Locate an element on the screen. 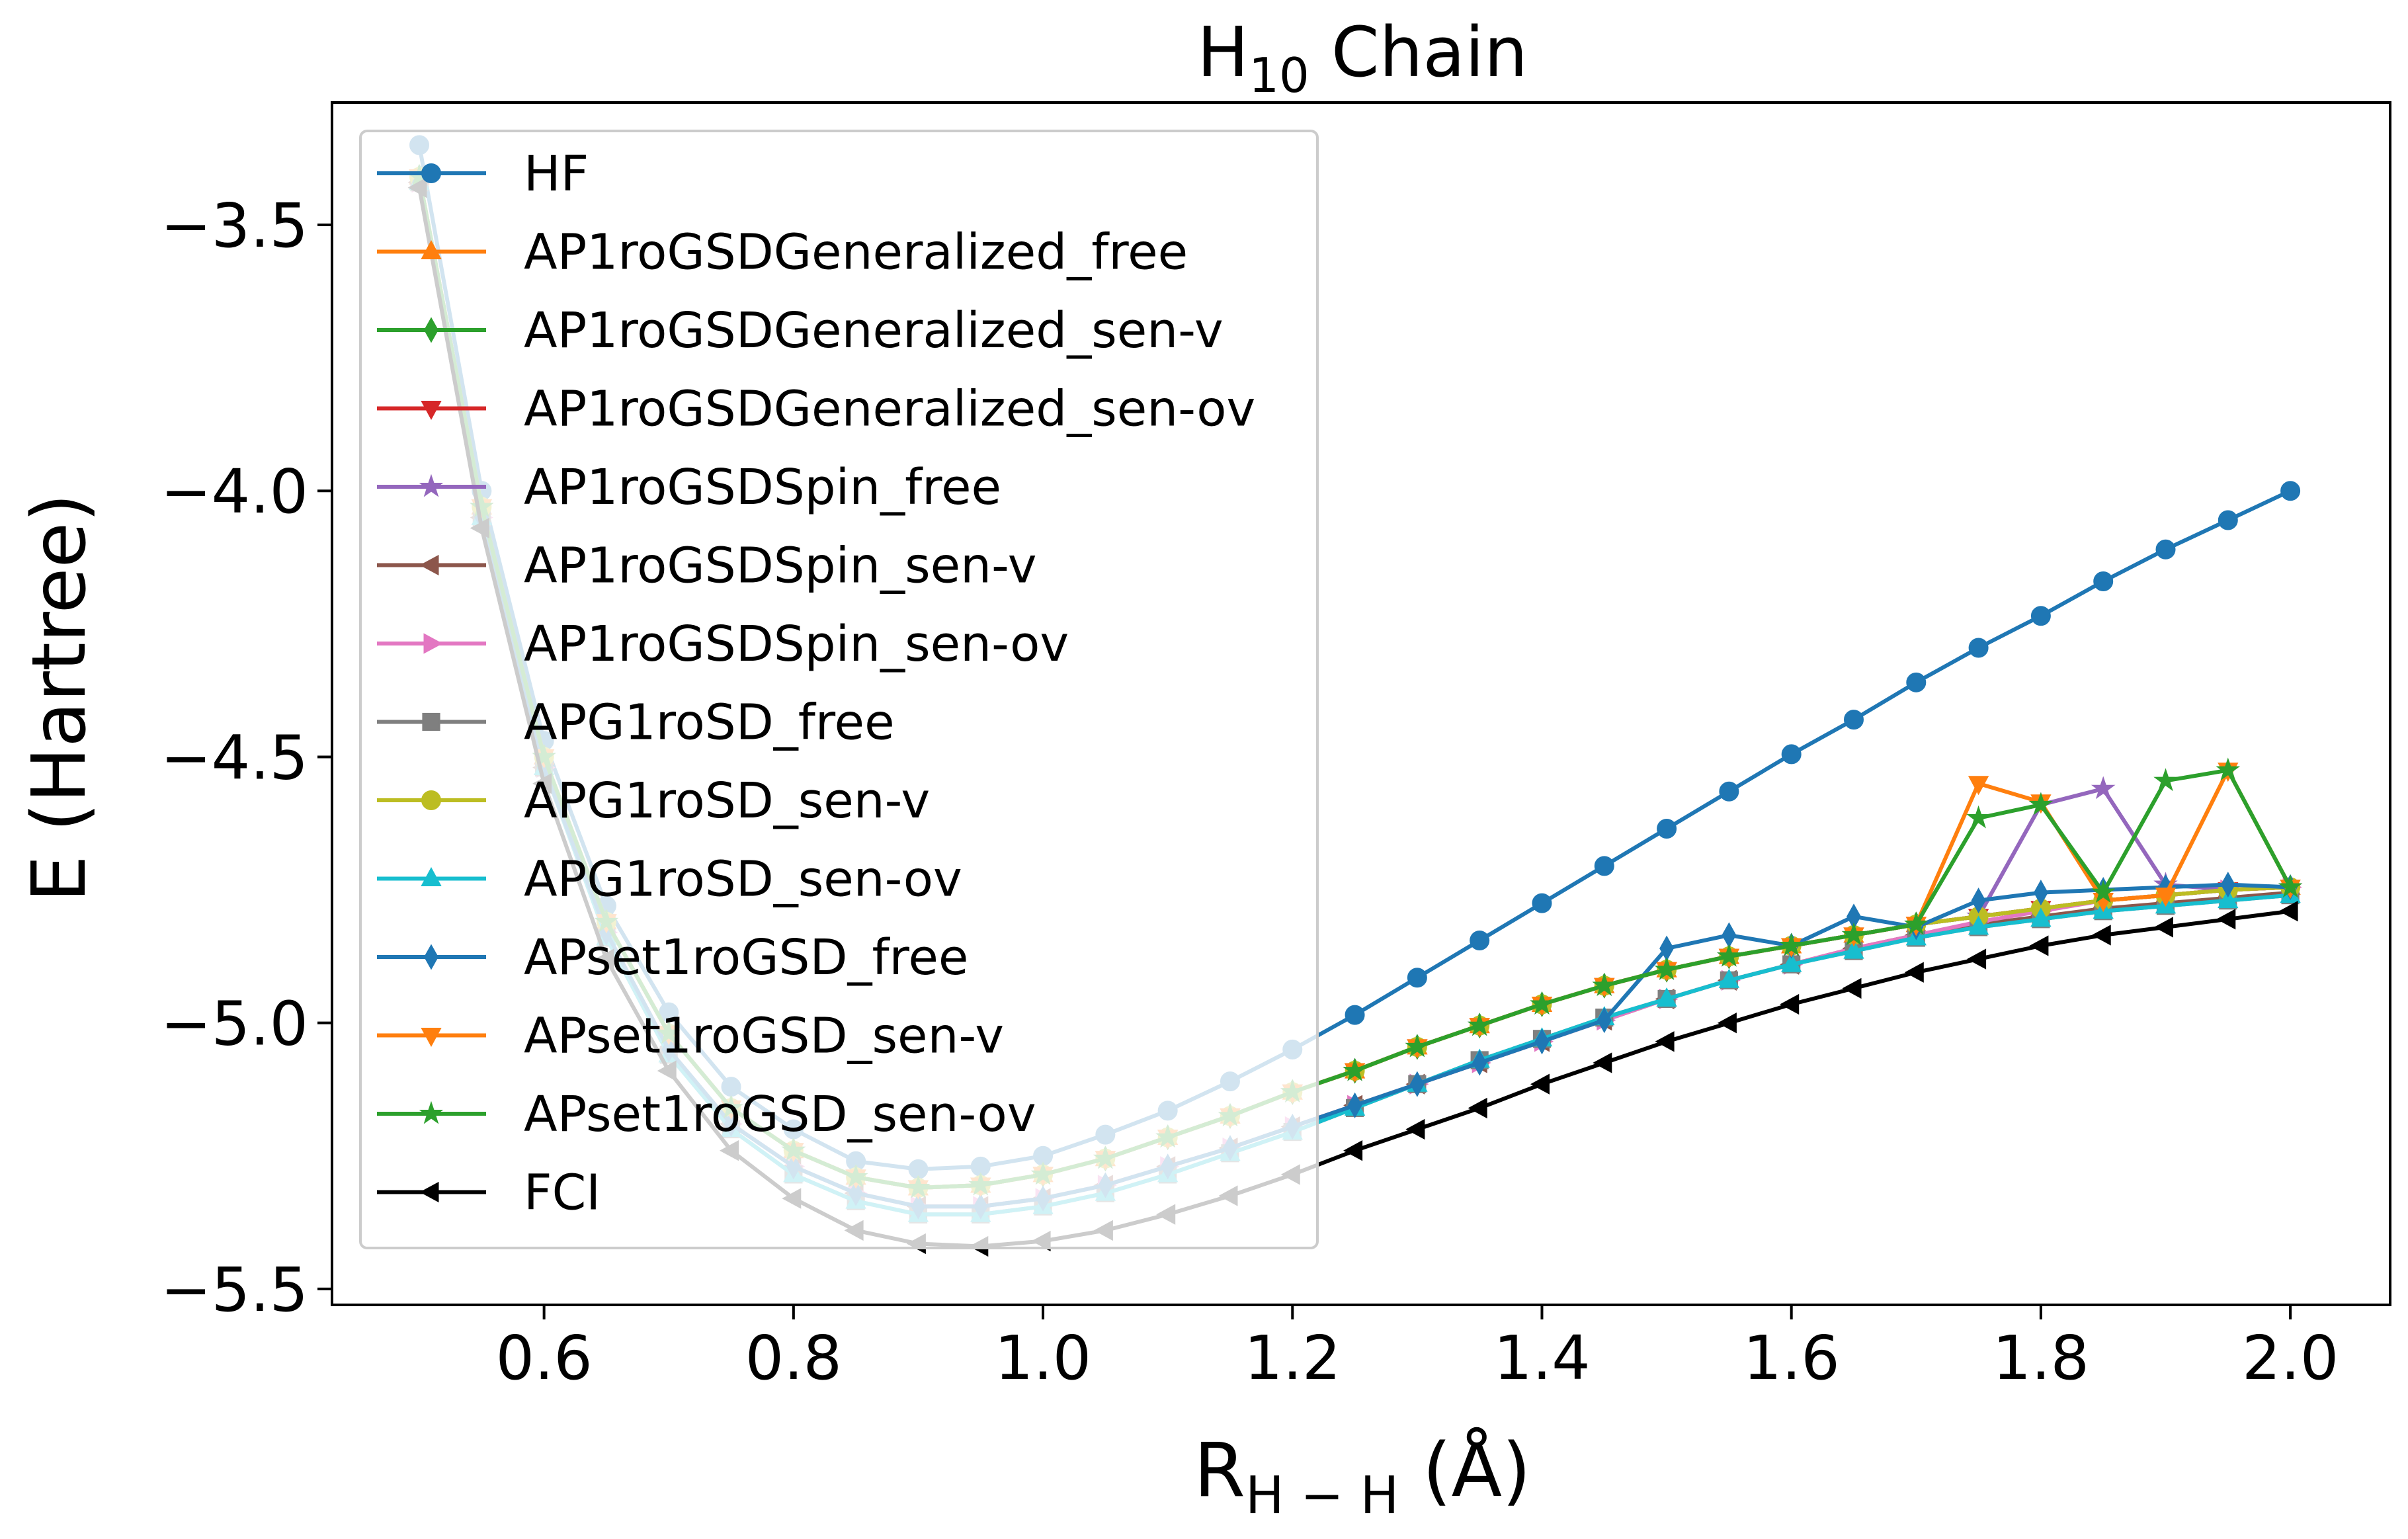  x-tick-label: 1.8 is located at coordinates (2041, 1358).